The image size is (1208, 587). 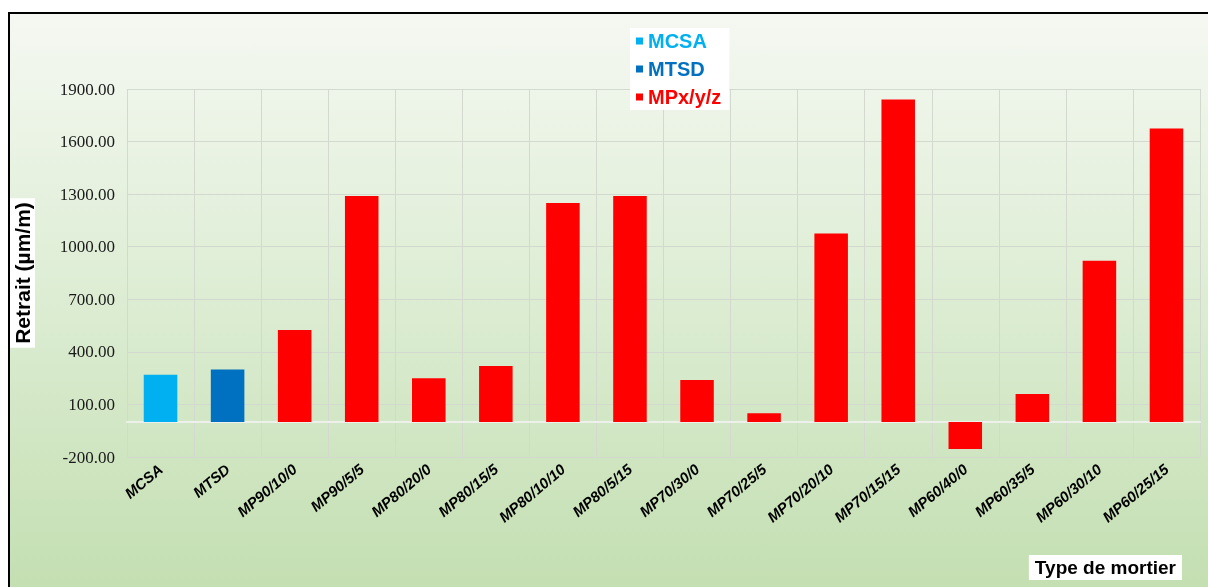 What do you see at coordinates (87, 89) in the screenshot?
I see `y-tick-label: 1900.00` at bounding box center [87, 89].